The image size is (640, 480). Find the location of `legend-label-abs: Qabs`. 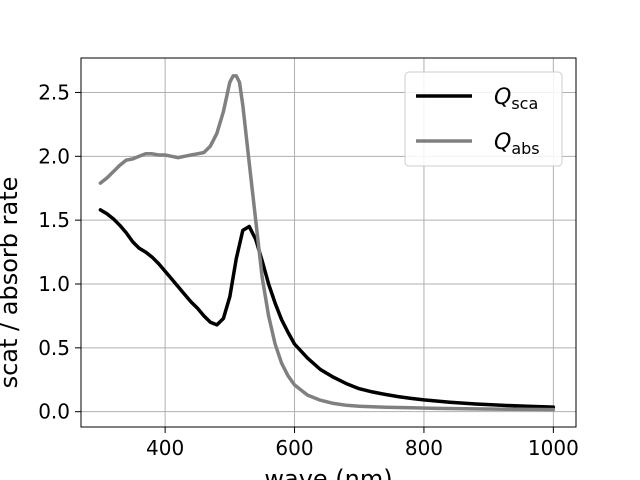

legend-label-abs: Qabs is located at coordinates (517, 144).